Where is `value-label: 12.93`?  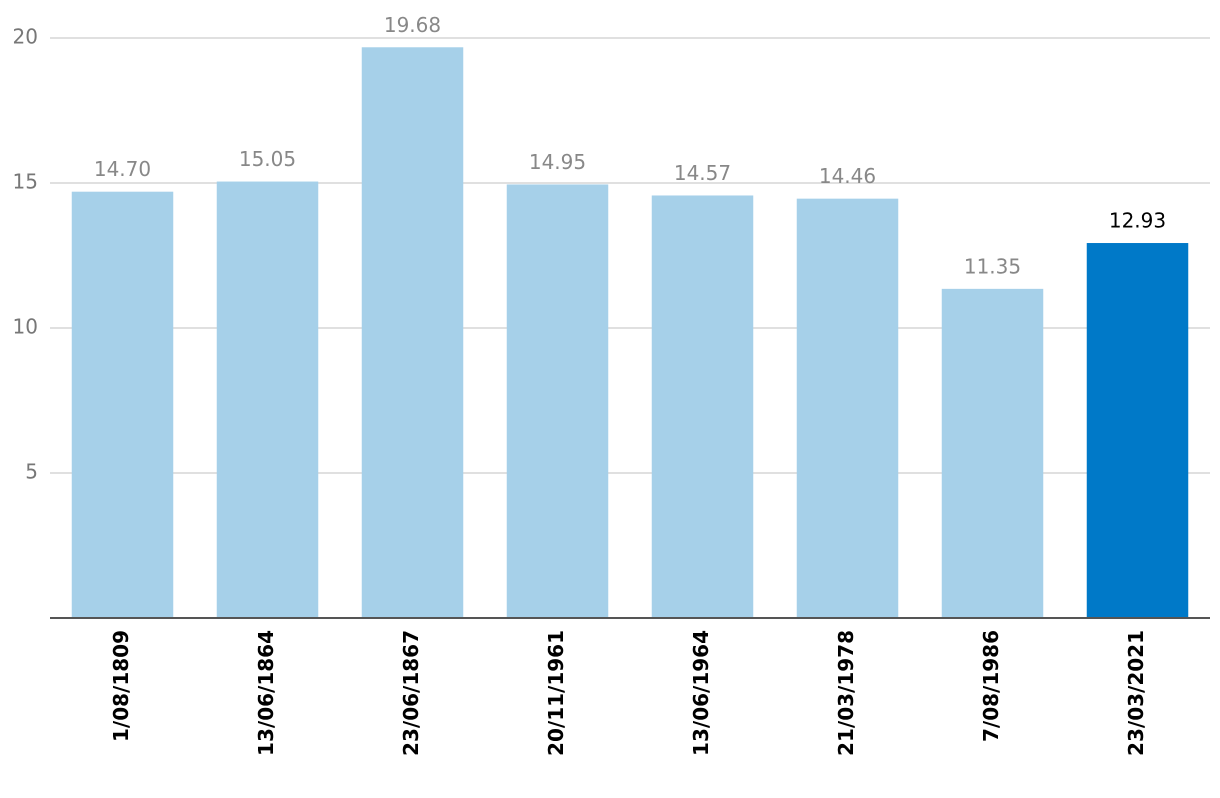 value-label: 12.93 is located at coordinates (1137, 221).